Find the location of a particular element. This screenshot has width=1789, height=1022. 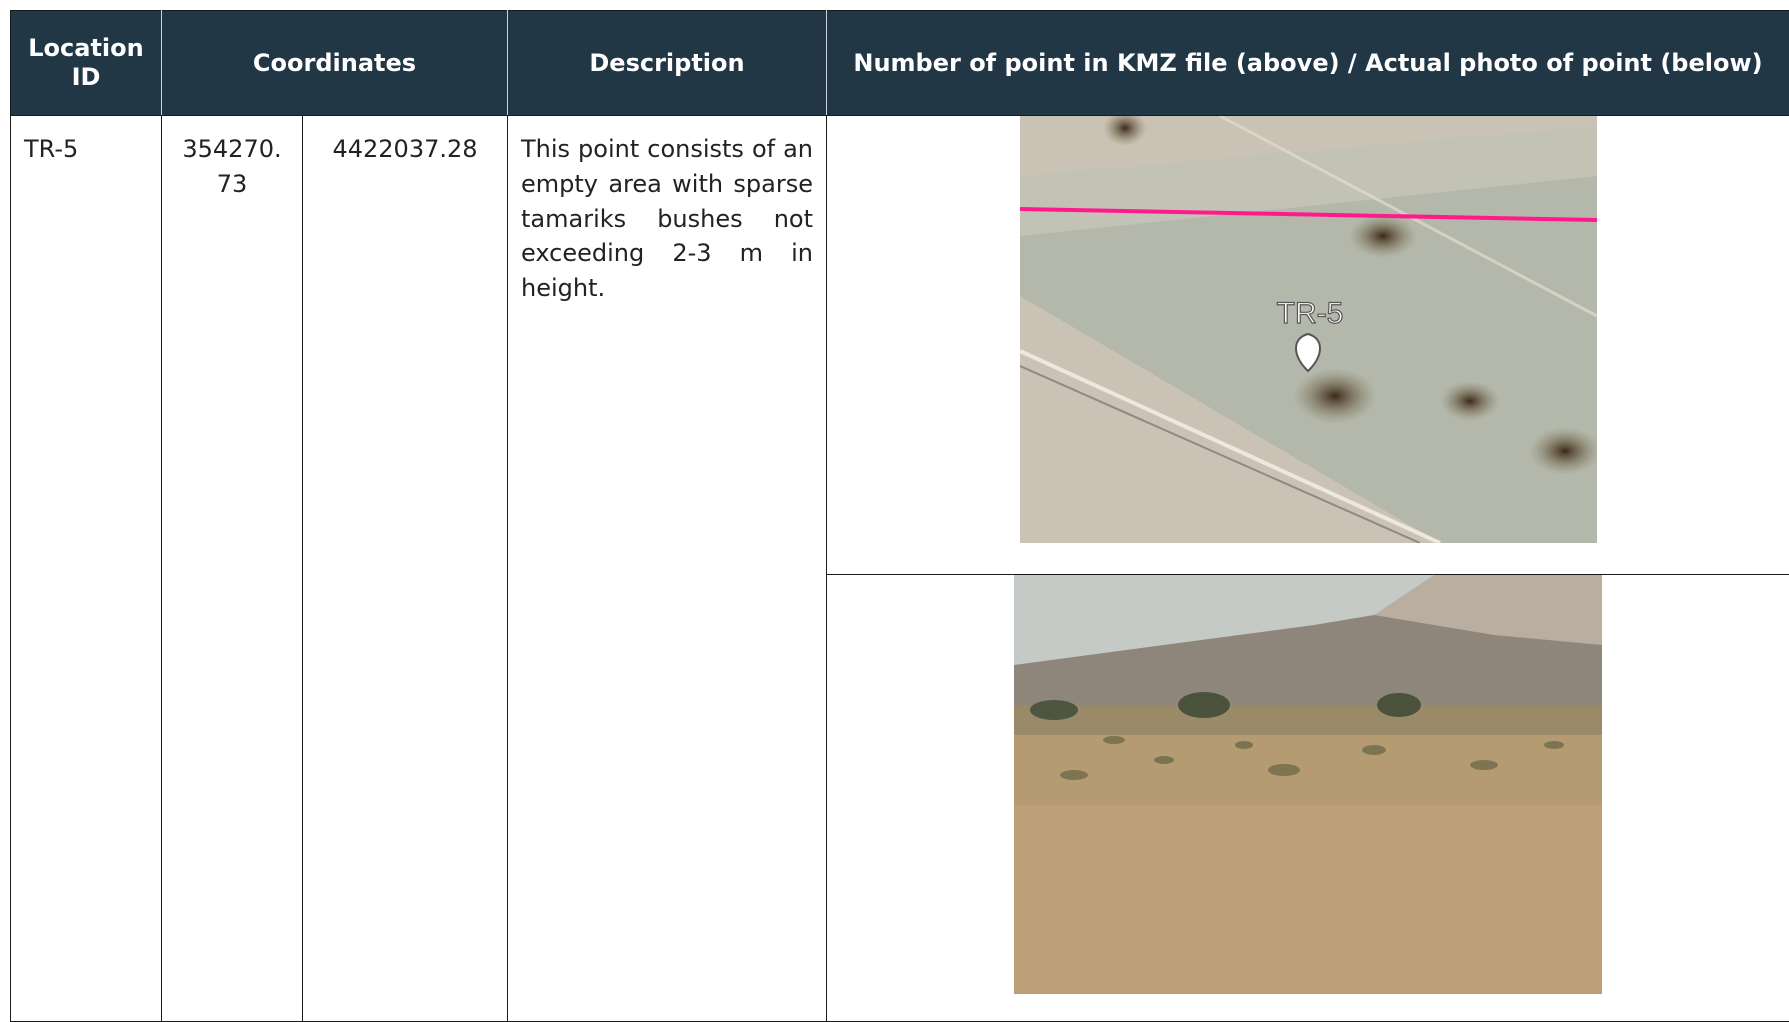

header-cell: Location ID is located at coordinates (86, 63).